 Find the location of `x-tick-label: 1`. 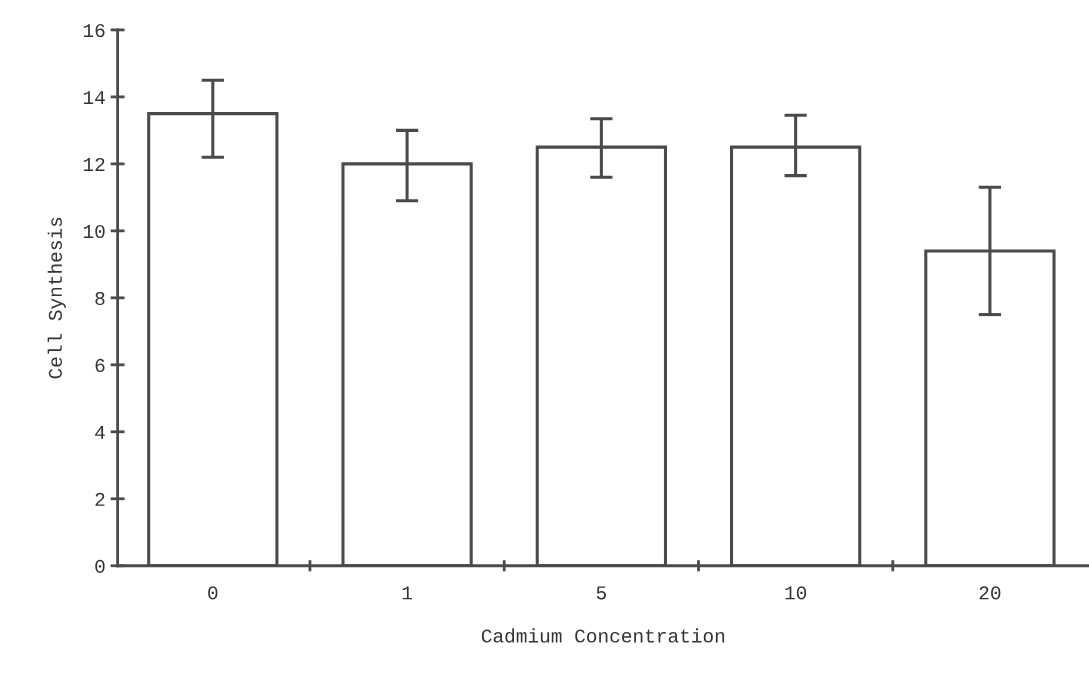

x-tick-label: 1 is located at coordinates (407, 593).